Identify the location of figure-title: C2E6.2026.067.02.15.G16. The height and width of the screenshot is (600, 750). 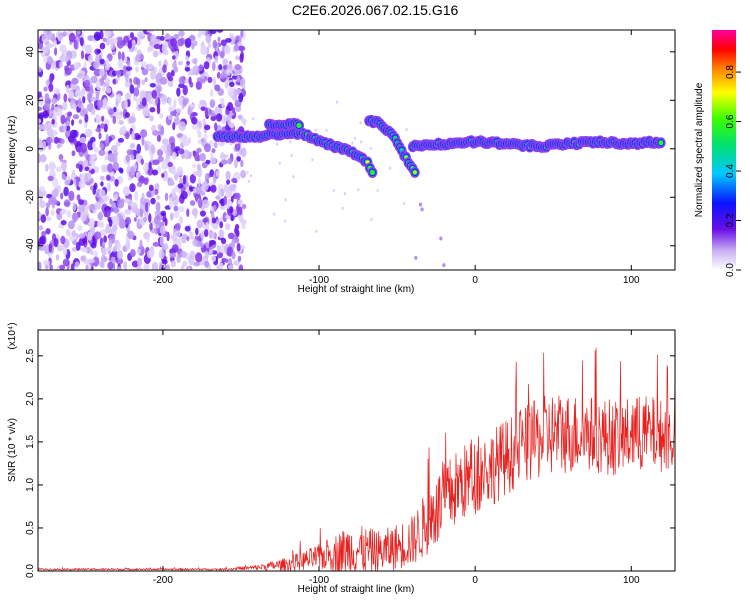
(375, 10).